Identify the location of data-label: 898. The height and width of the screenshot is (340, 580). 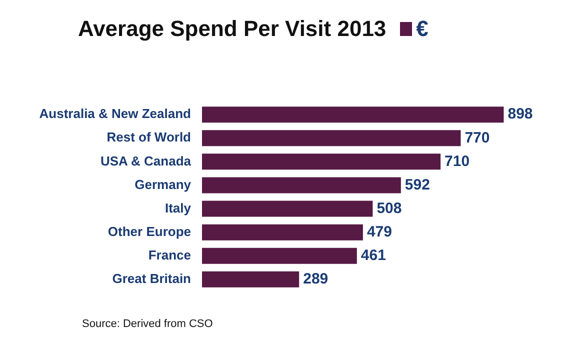
(520, 114).